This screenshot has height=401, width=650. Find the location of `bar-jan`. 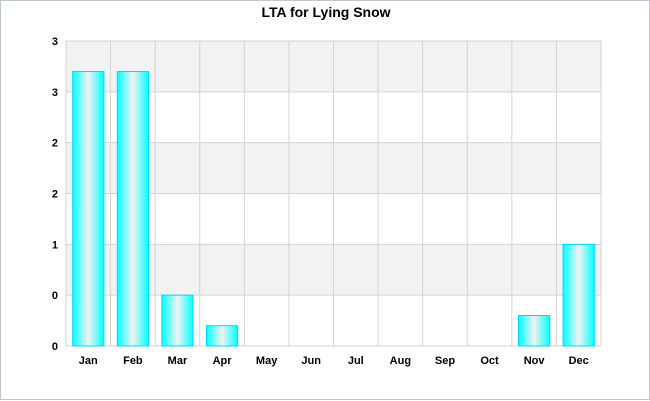

bar-jan is located at coordinates (88, 209).